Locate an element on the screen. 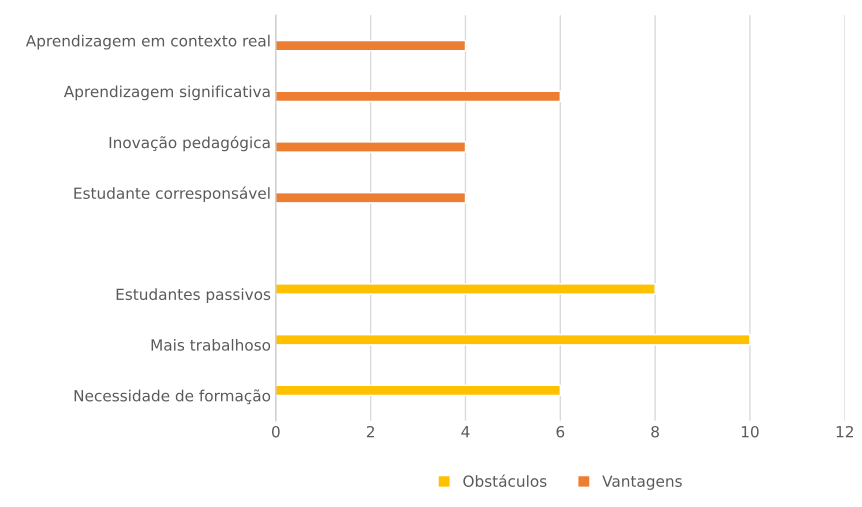 The width and height of the screenshot is (862, 507). x-tick-label: 6 is located at coordinates (560, 432).